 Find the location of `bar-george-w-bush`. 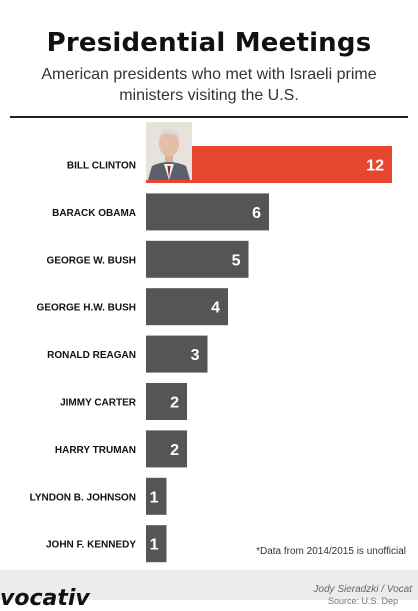

bar-george-w-bush is located at coordinates (197, 259).